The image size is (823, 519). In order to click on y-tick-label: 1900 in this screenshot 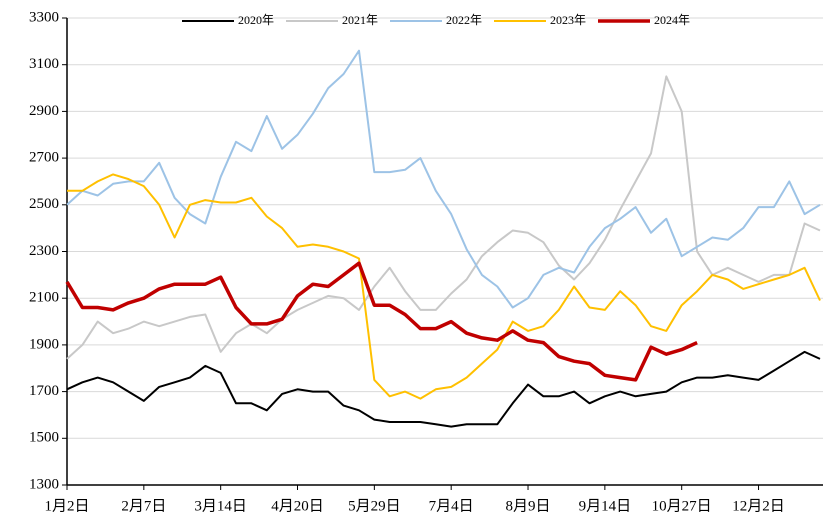, I will do `click(44, 344)`.